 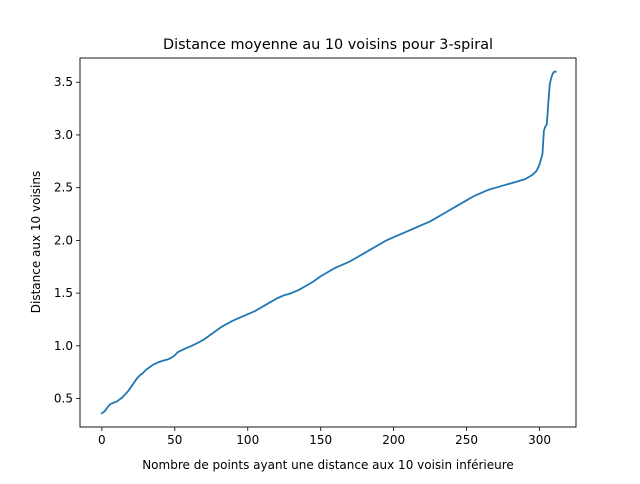 What do you see at coordinates (63, 188) in the screenshot?
I see `y-tick-label: 2.5` at bounding box center [63, 188].